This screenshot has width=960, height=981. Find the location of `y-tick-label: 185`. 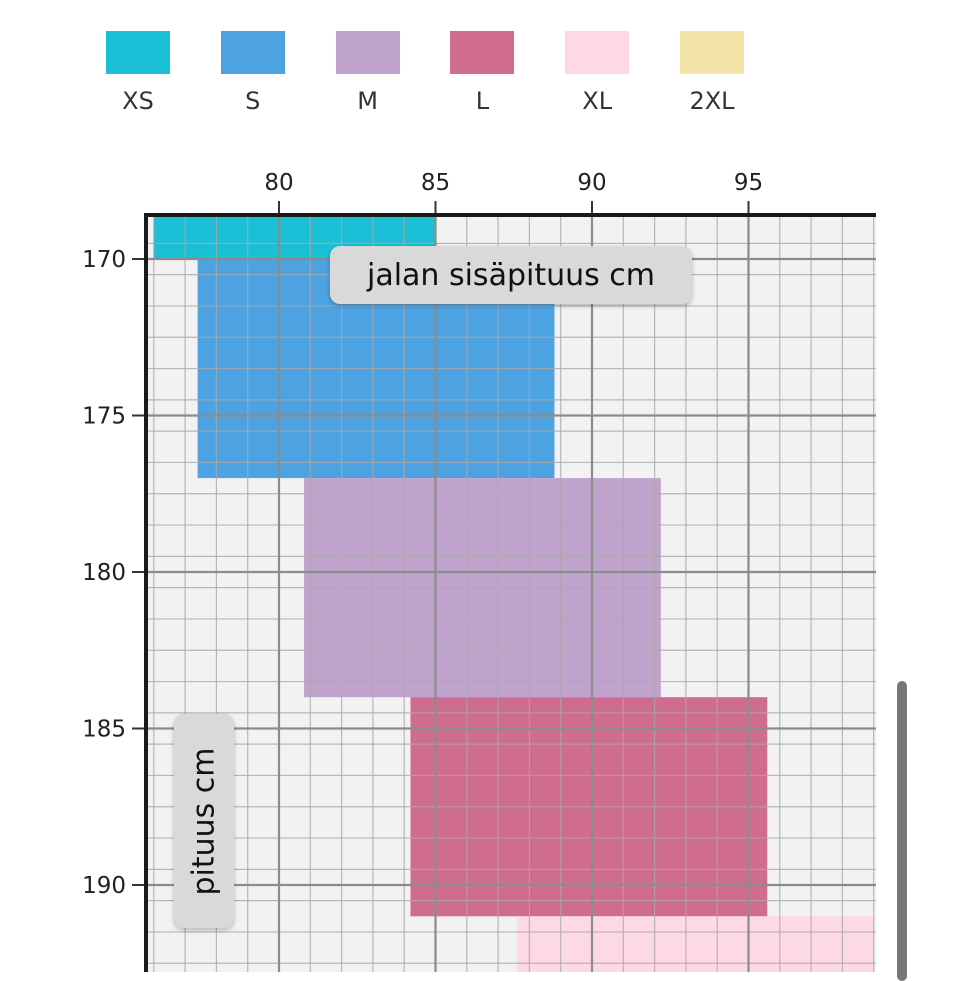

y-tick-label: 185 is located at coordinates (104, 730).